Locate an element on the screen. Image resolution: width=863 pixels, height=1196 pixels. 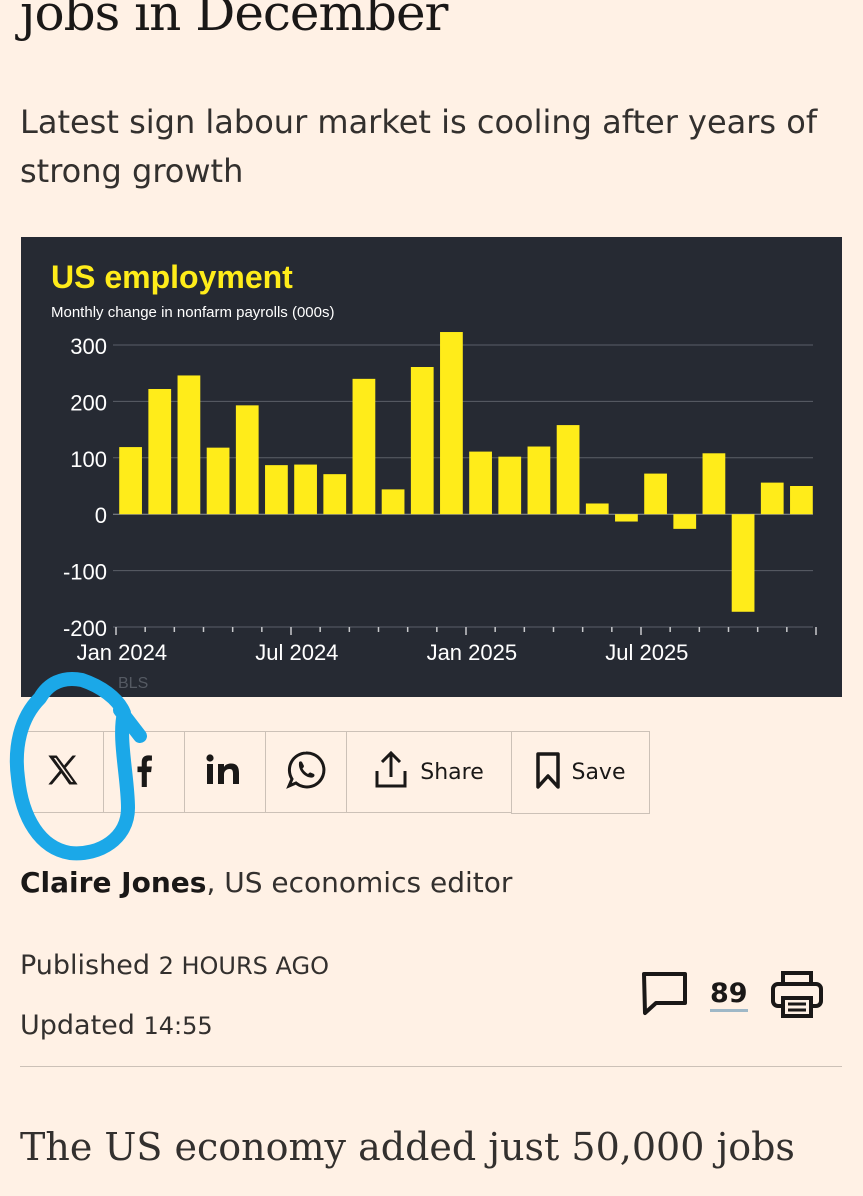
updated-line: Updated 14:55 is located at coordinates (116, 1025).